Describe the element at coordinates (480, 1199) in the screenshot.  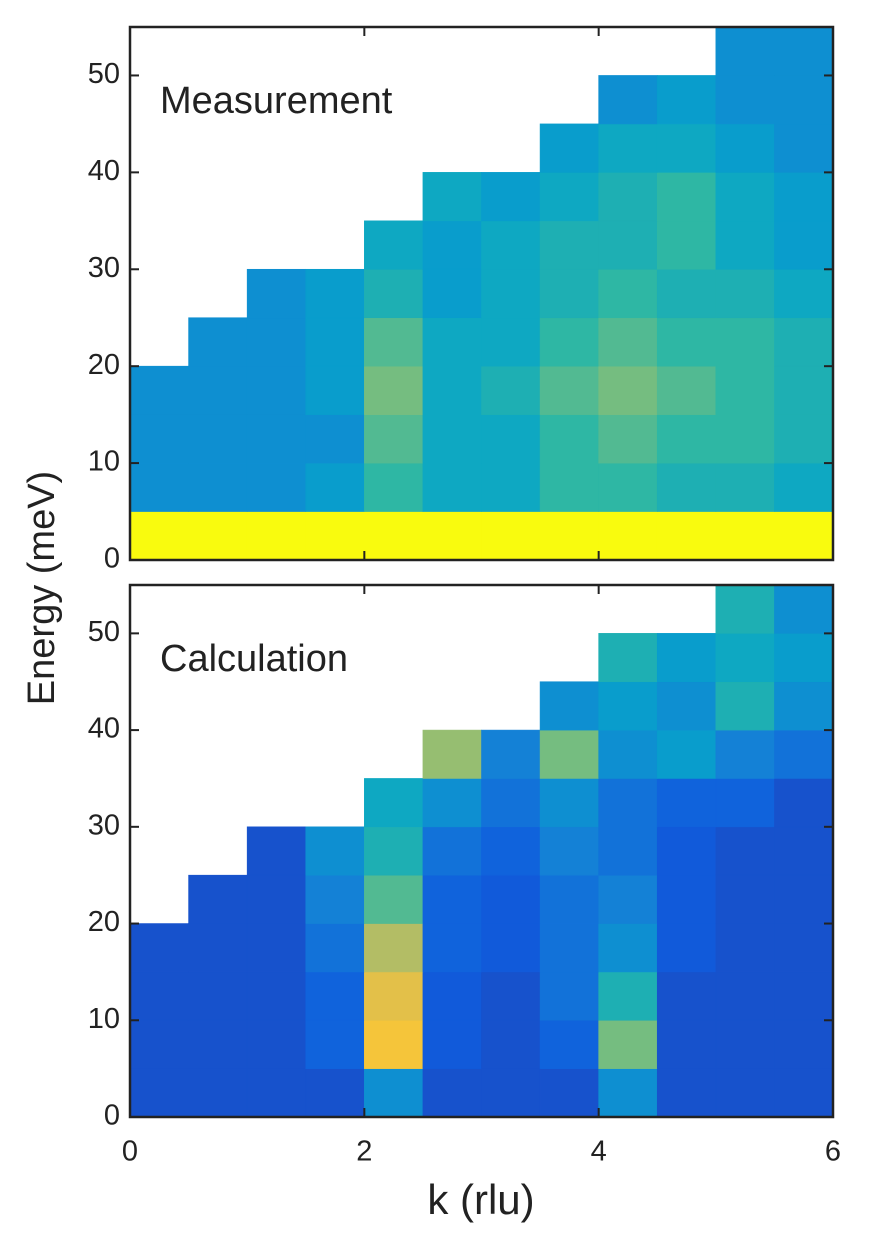
I see `x-axis-label: k (rlu)` at that location.